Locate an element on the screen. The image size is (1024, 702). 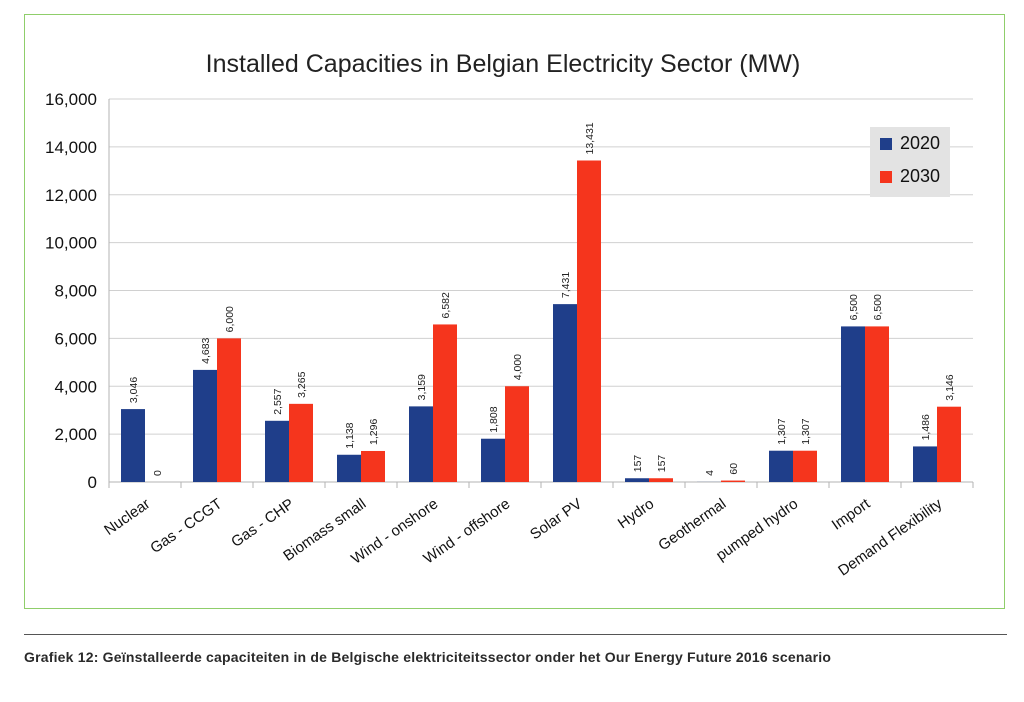
data-label: 0 is located at coordinates (158, 473).